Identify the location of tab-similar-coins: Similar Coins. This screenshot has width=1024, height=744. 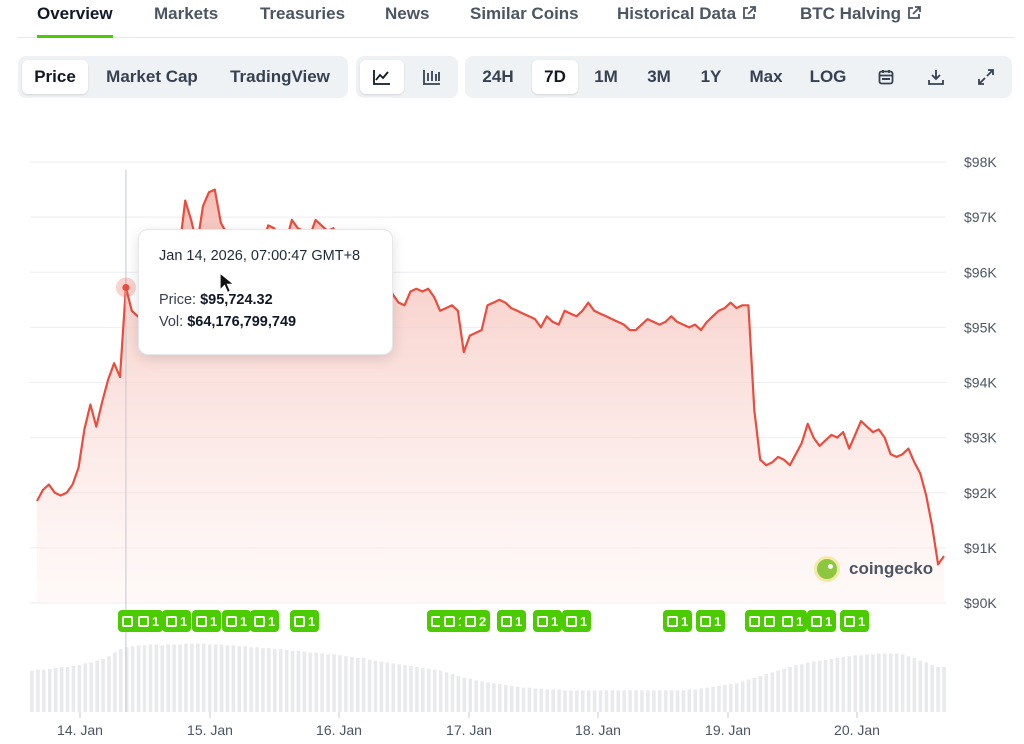
(524, 21).